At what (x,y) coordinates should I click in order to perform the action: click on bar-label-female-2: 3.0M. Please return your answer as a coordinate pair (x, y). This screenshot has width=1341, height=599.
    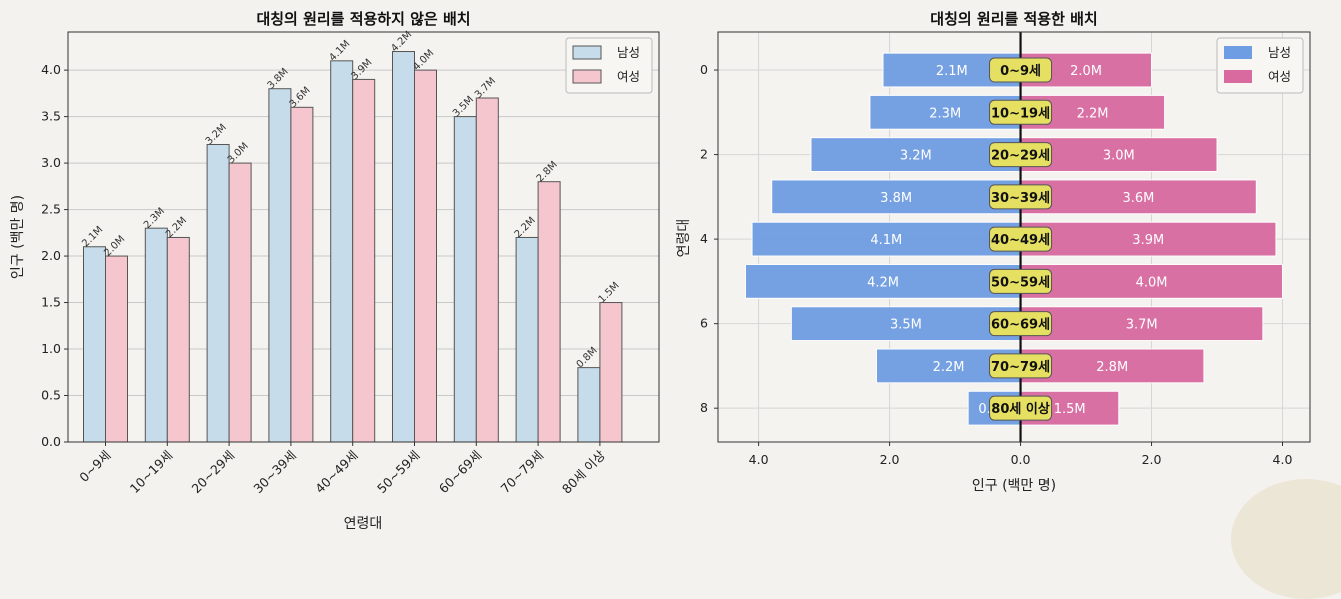
    Looking at the image, I should click on (1119, 156).